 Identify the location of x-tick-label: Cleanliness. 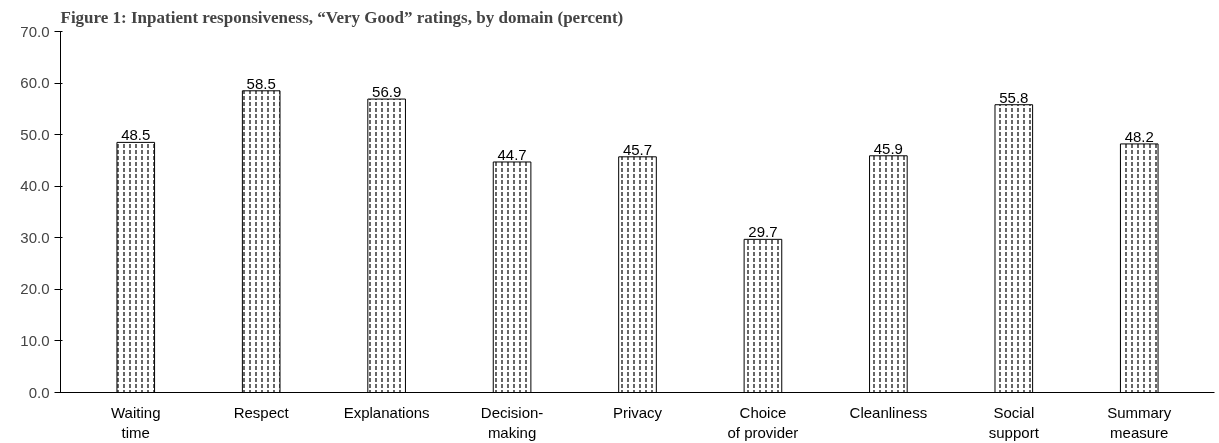
(888, 412).